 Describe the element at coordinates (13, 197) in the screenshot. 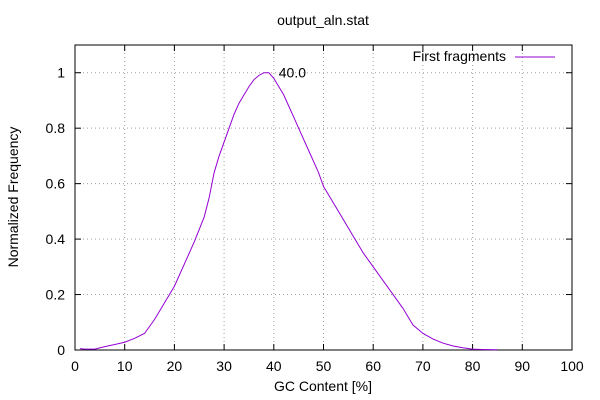

I see `y-axis-title: Normalized Frequency` at that location.